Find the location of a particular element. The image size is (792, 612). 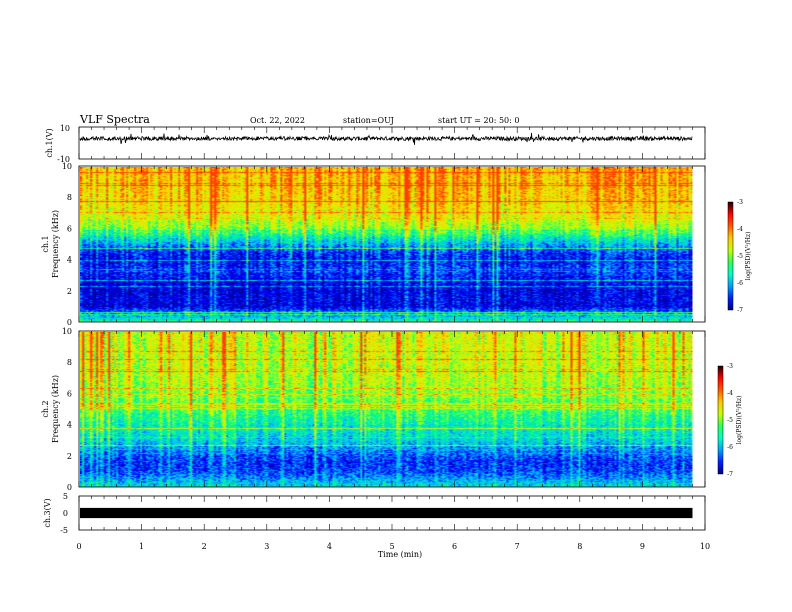

time-tick-label: 9 is located at coordinates (642, 546).